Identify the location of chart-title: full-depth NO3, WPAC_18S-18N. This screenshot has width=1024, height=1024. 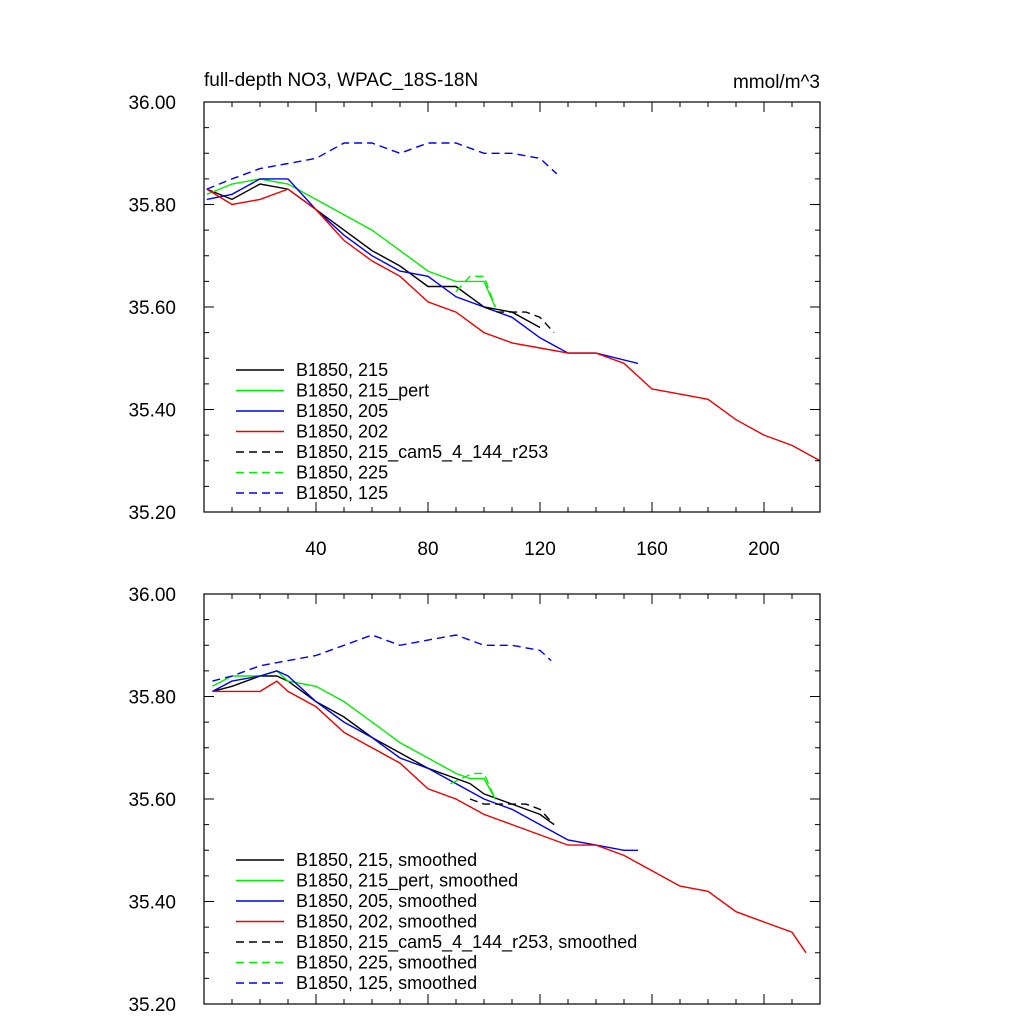
(341, 80).